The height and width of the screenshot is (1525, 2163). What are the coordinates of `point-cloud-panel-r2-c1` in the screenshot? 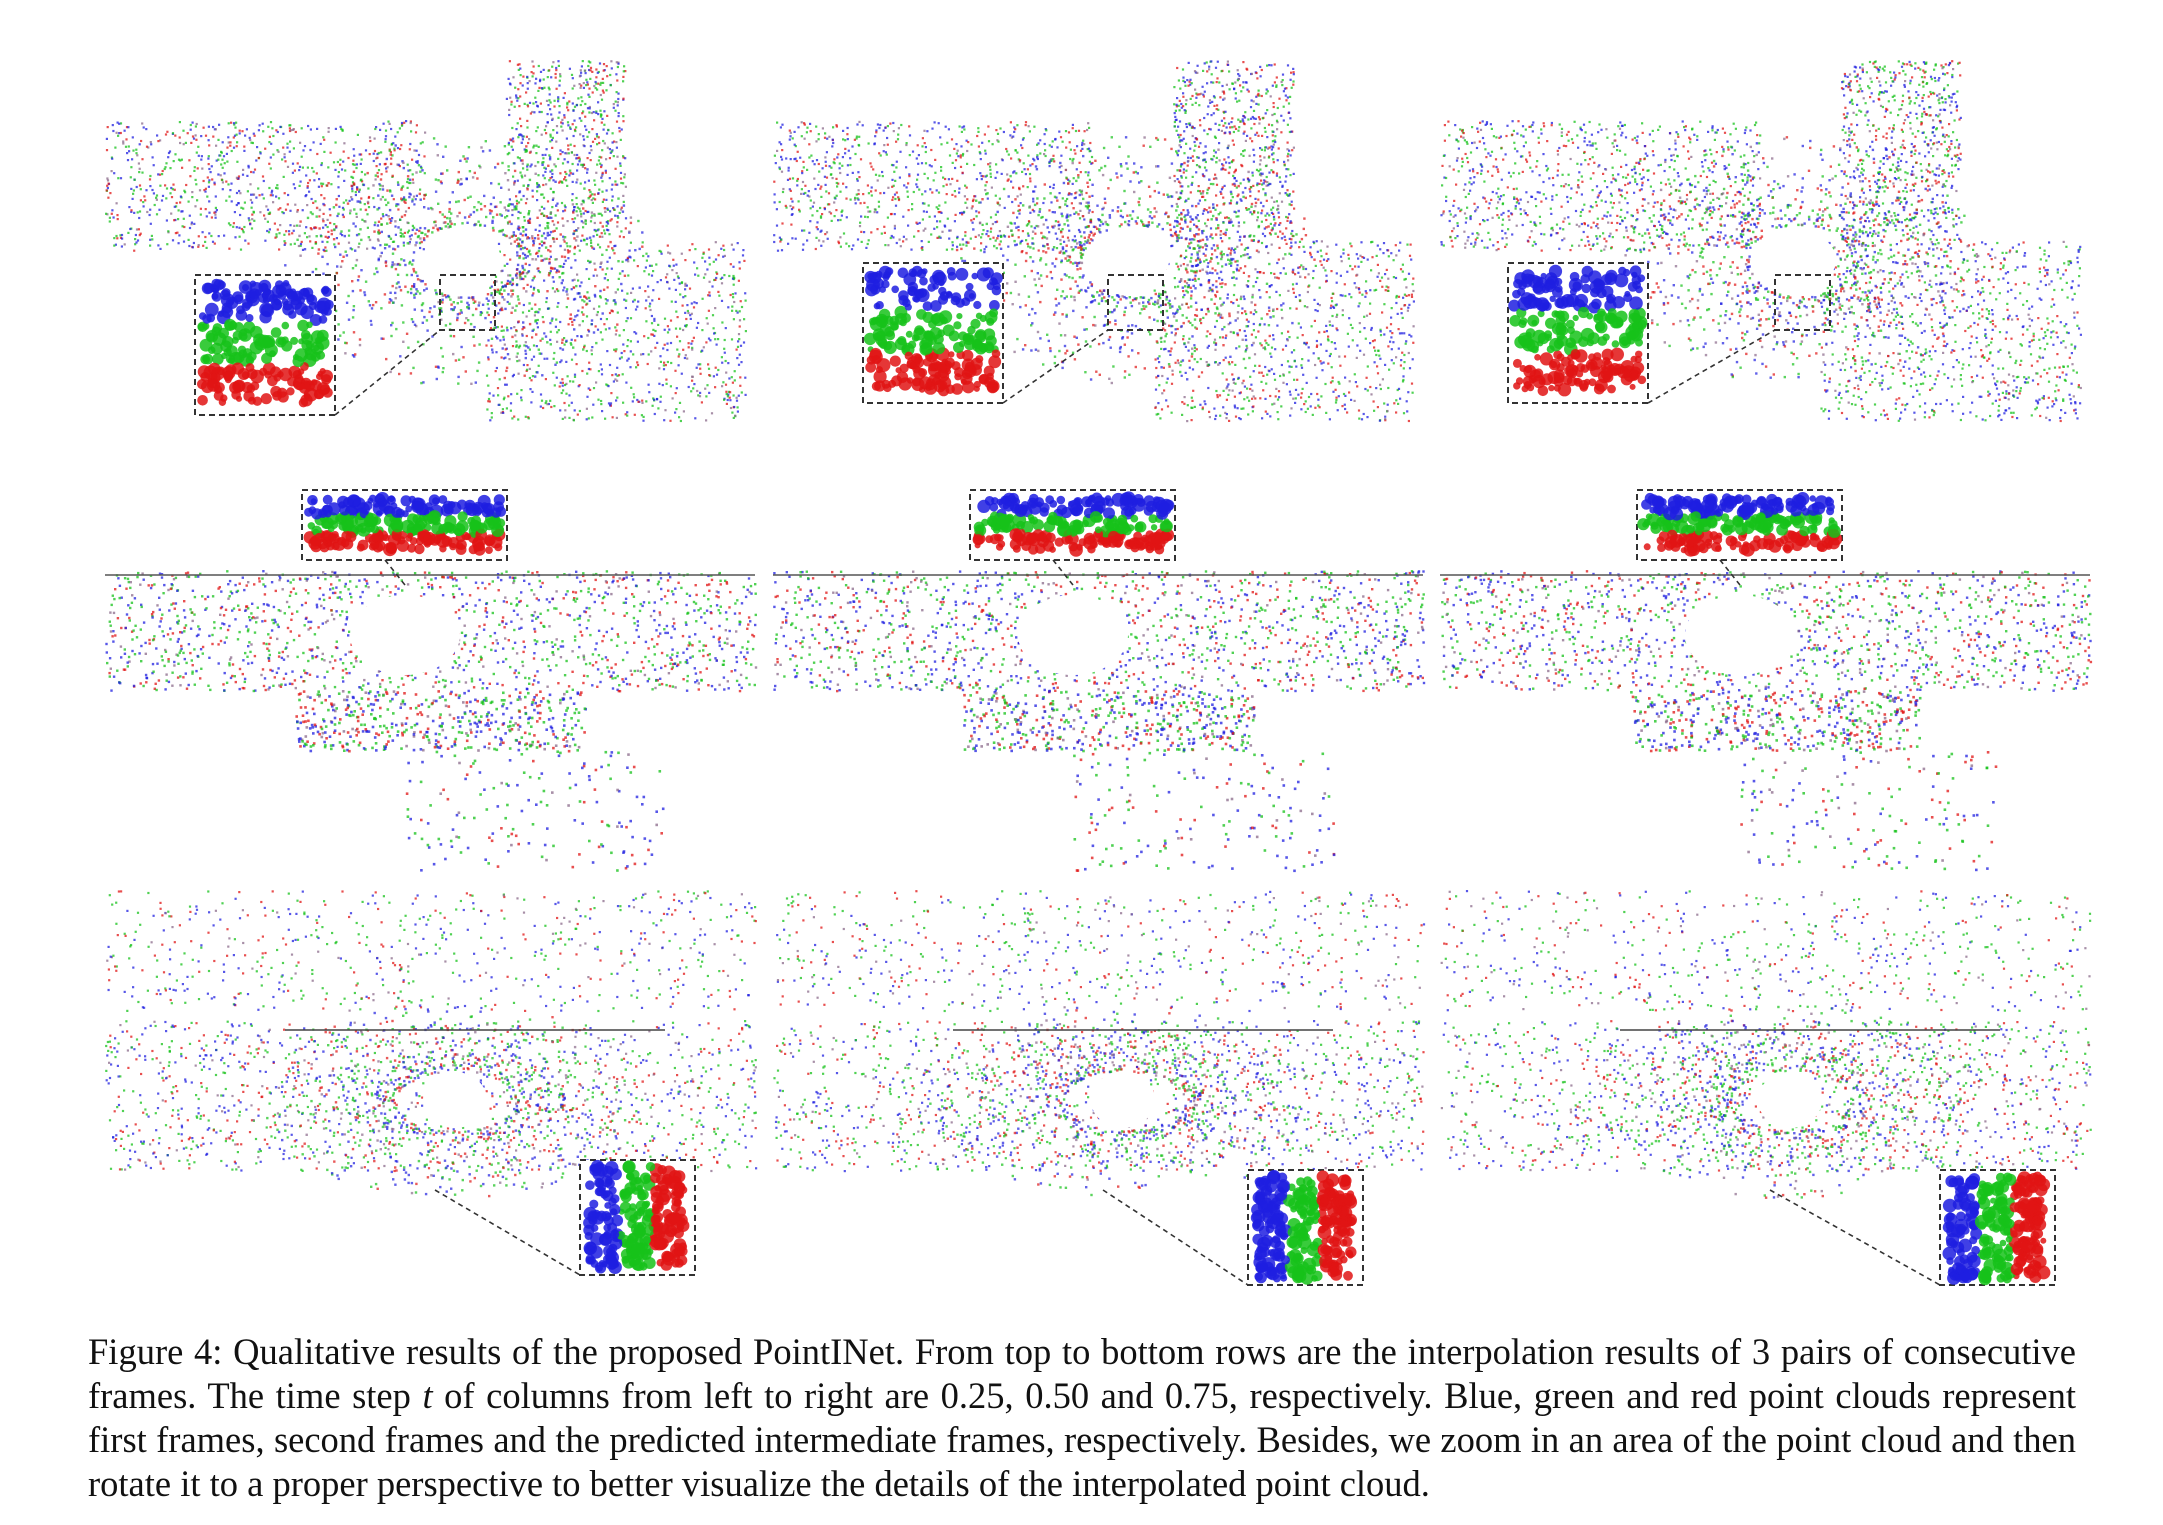 It's located at (431, 680).